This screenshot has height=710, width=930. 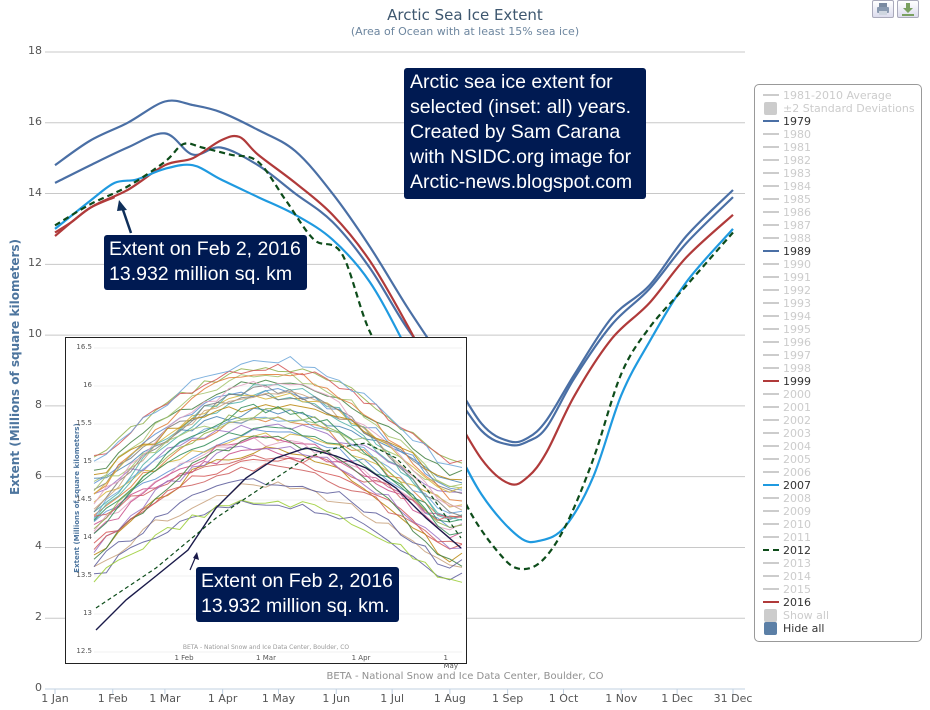 I want to click on print-icon, so click(x=883, y=9).